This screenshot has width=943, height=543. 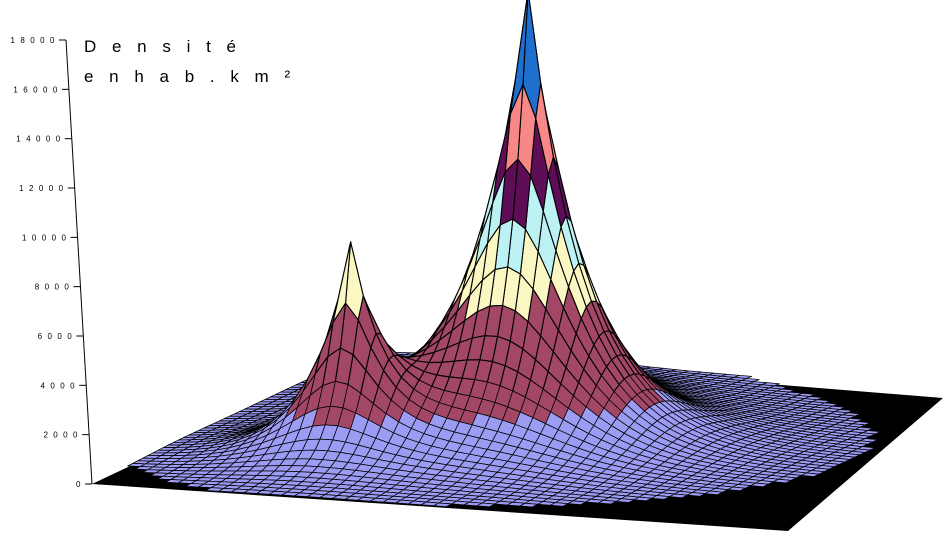 What do you see at coordinates (53, 287) in the screenshot?
I see `z-tick-label: 8 0 0 0` at bounding box center [53, 287].